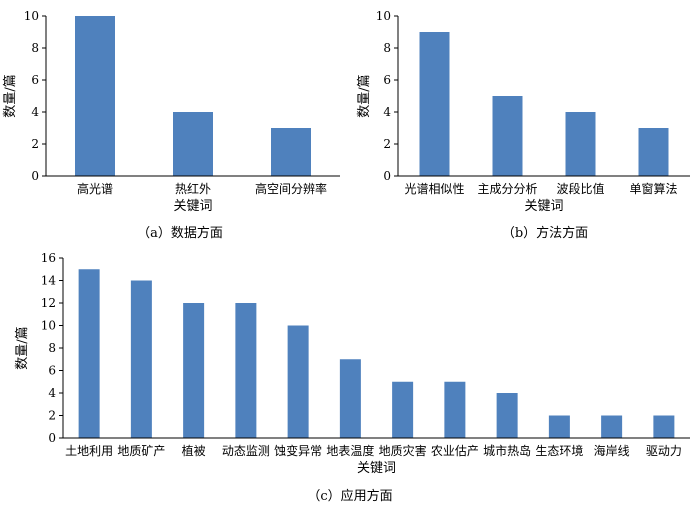 The height and width of the screenshot is (510, 700). What do you see at coordinates (89, 451) in the screenshot?
I see `x-tick-label: 土地利用` at bounding box center [89, 451].